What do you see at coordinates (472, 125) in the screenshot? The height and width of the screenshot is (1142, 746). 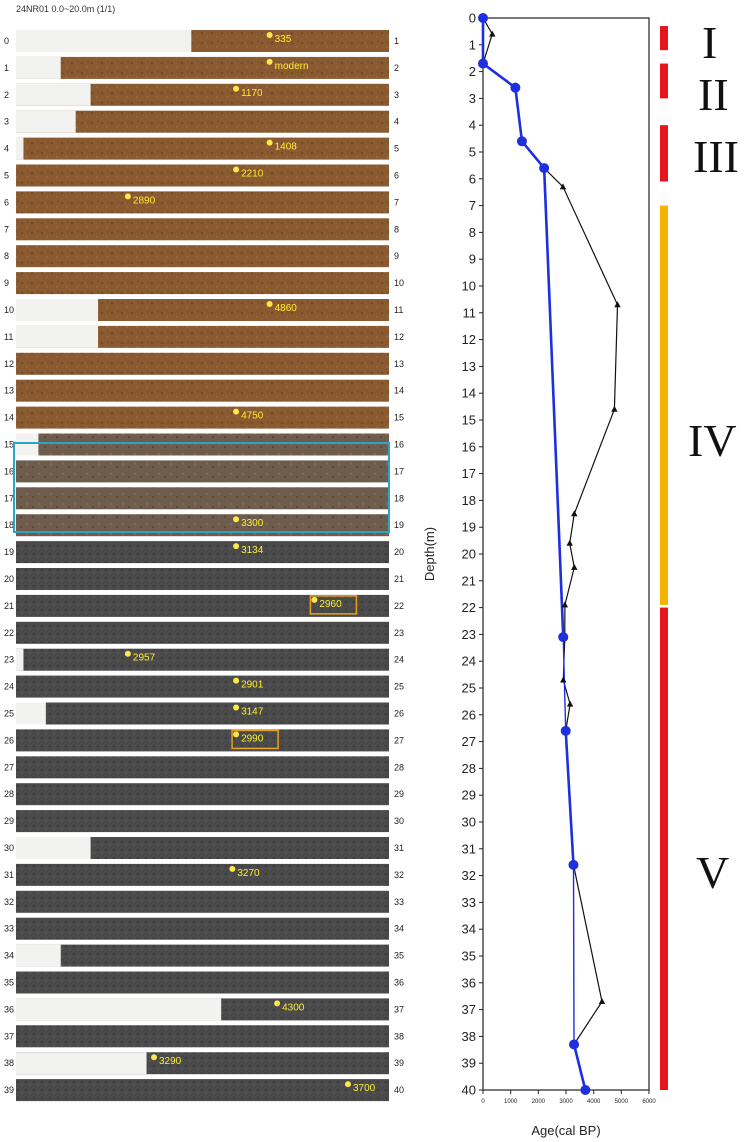 I see `y-tick-label: 4` at bounding box center [472, 125].